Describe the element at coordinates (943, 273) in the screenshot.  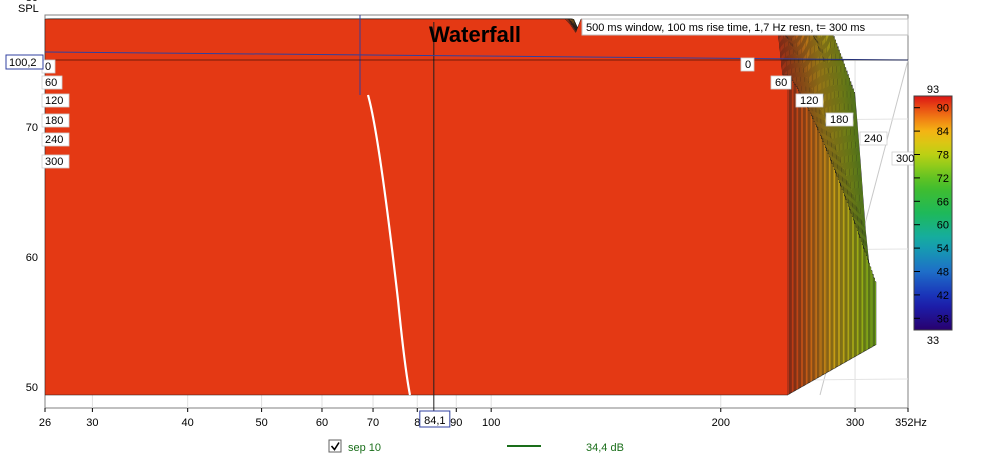
I see `colorbar-tick-label: 48` at that location.